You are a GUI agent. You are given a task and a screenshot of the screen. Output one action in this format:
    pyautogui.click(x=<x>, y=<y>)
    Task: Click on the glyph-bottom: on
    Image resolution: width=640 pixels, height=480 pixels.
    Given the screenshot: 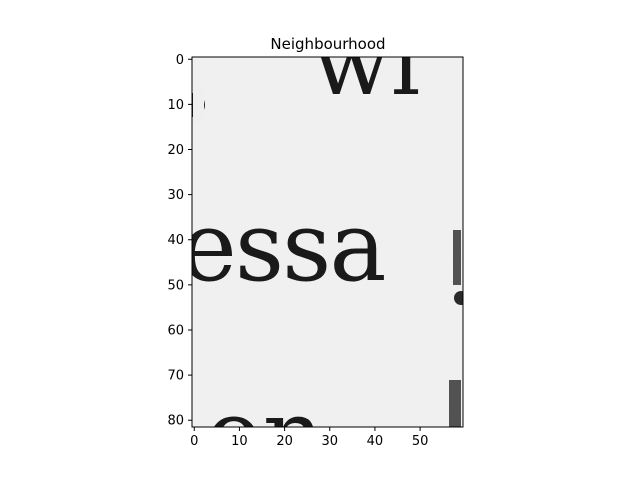 What is the action you would take?
    pyautogui.click(x=265, y=429)
    